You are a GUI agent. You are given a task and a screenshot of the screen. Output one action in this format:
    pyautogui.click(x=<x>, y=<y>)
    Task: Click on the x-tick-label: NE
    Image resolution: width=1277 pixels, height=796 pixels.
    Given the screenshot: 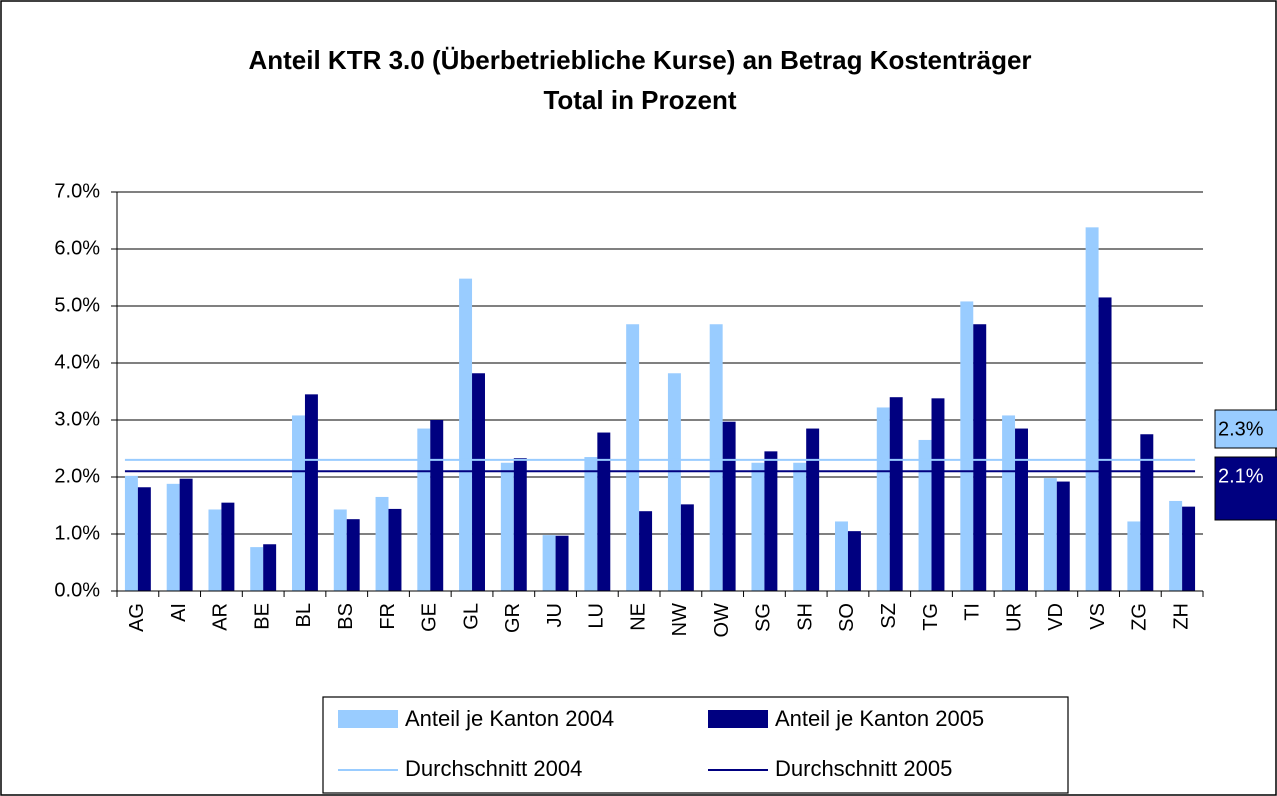 What is the action you would take?
    pyautogui.click(x=638, y=617)
    